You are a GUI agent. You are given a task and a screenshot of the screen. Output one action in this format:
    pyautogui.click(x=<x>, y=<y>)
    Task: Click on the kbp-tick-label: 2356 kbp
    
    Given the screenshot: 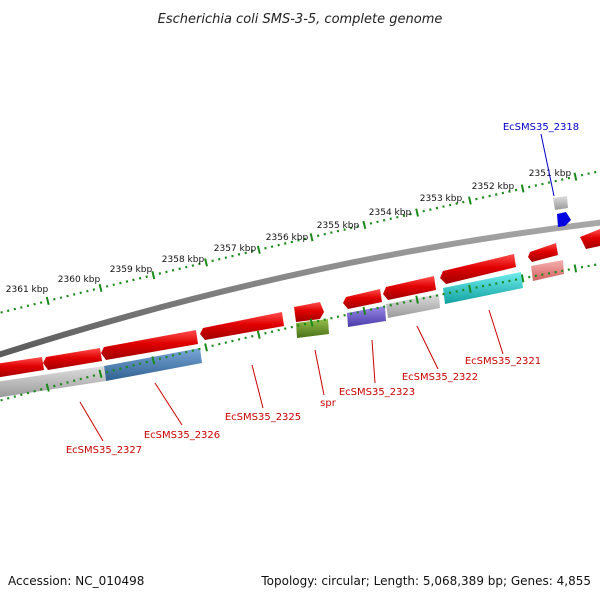 What is the action you would take?
    pyautogui.click(x=287, y=238)
    